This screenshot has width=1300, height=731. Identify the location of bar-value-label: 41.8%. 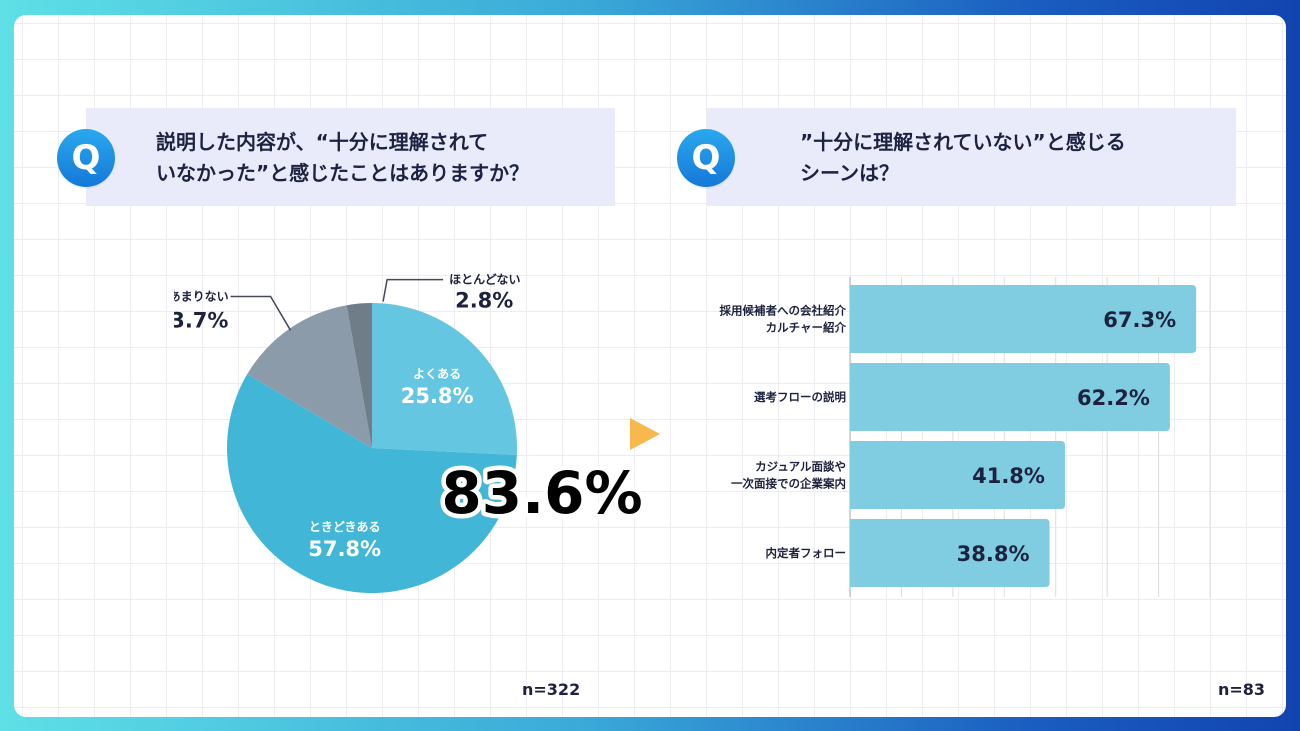
(1008, 476).